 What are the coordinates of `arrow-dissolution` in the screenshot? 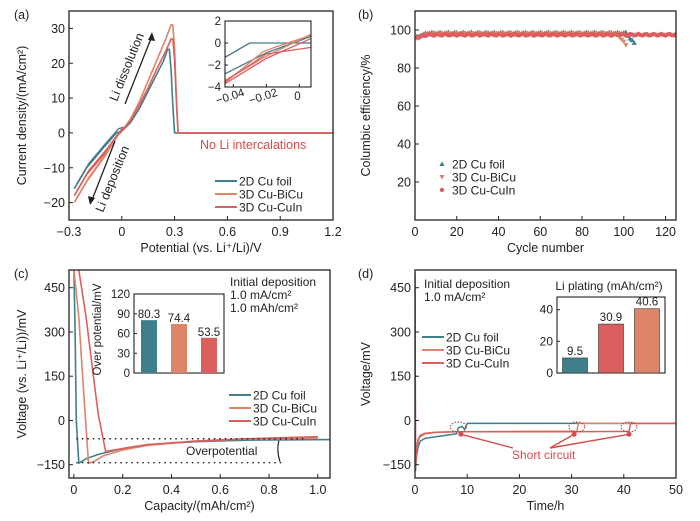 It's located at (138, 70).